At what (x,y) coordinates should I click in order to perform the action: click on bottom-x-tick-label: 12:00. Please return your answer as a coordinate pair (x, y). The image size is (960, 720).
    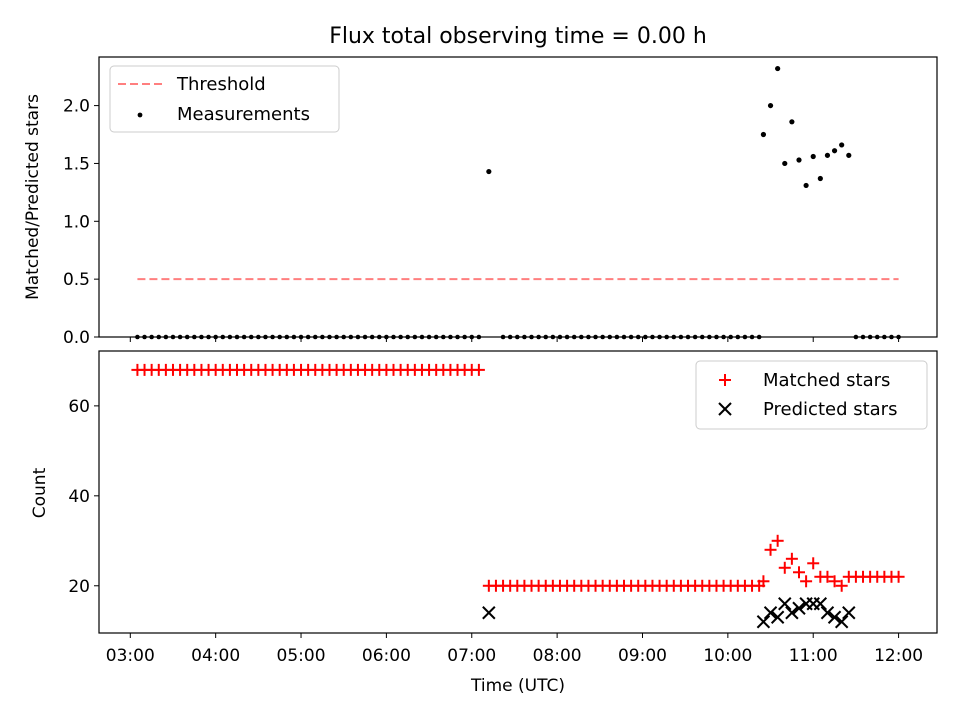
    Looking at the image, I should click on (898, 656).